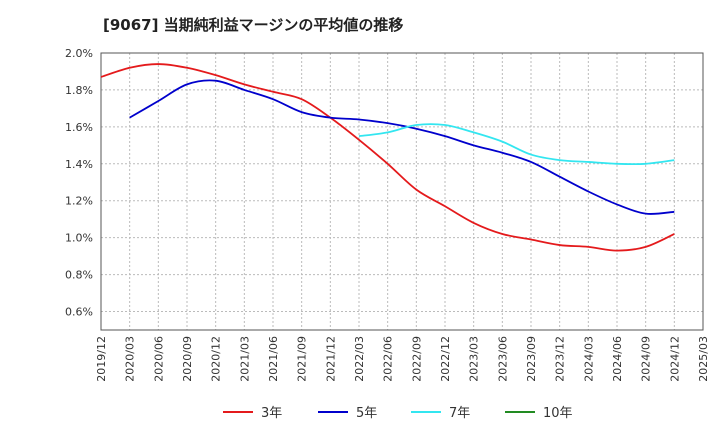  What do you see at coordinates (398, 413) in the screenshot?
I see `legend: 3年 5年 7年 10年` at bounding box center [398, 413].